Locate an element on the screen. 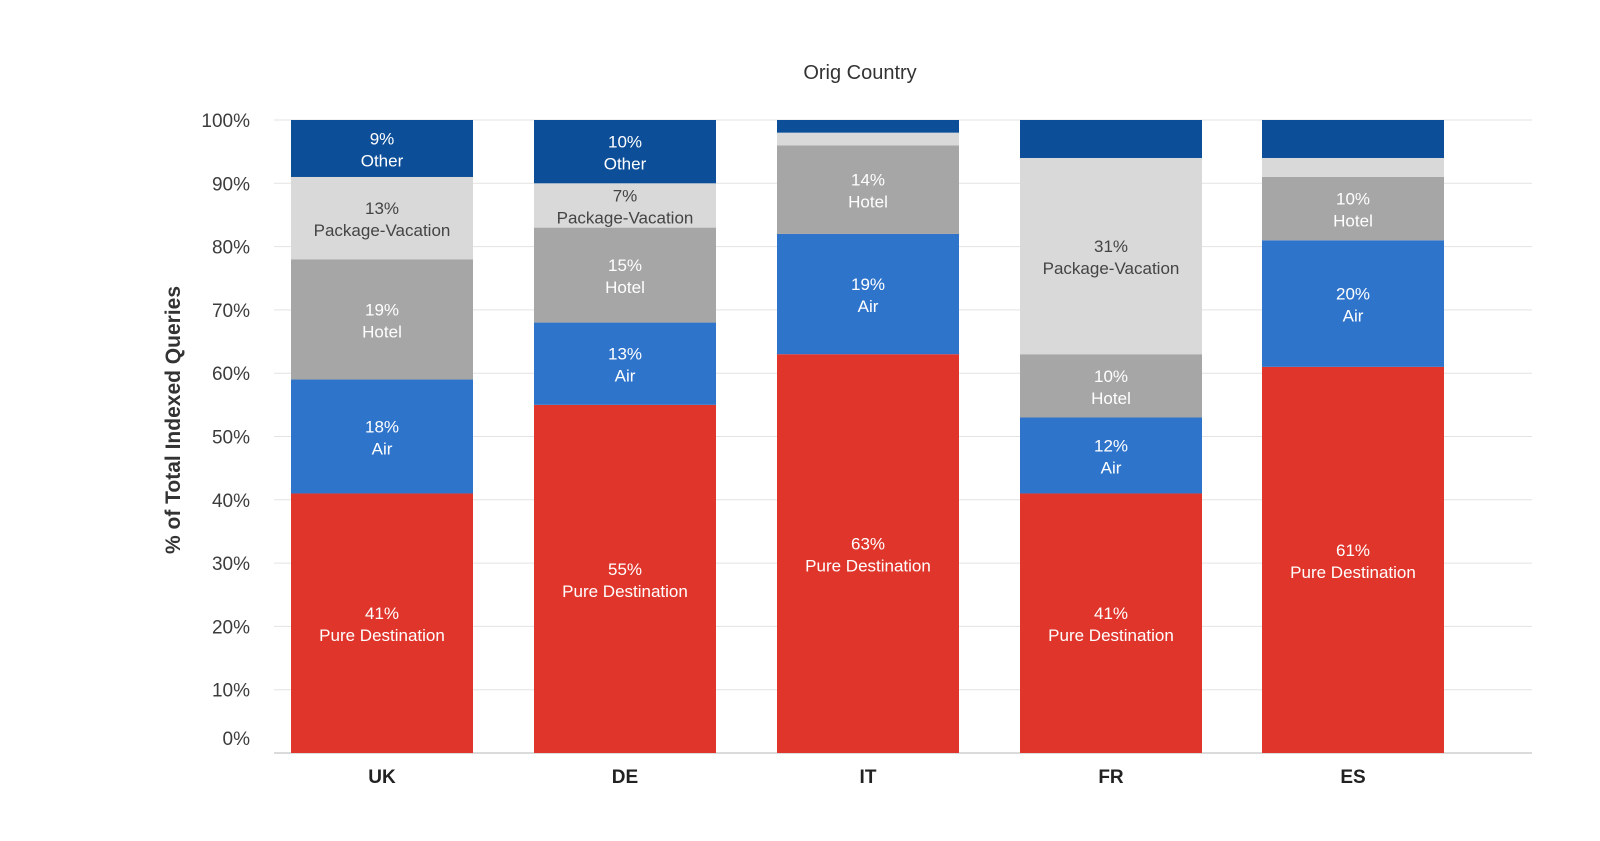  bar-segment-uk-pure-destination is located at coordinates (382, 623).